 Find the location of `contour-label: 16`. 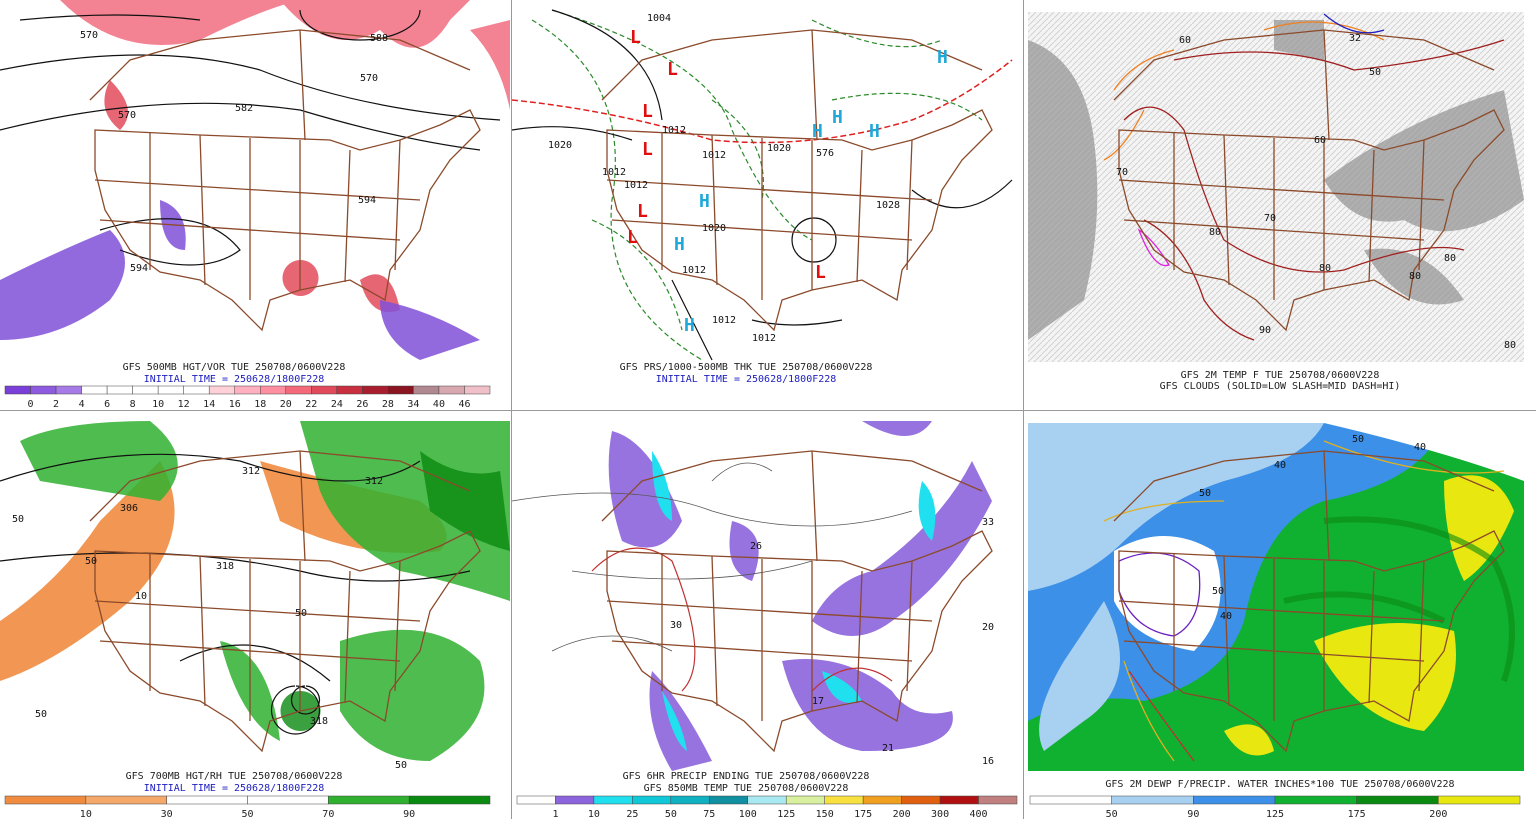

contour-label: 16 is located at coordinates (988, 761).